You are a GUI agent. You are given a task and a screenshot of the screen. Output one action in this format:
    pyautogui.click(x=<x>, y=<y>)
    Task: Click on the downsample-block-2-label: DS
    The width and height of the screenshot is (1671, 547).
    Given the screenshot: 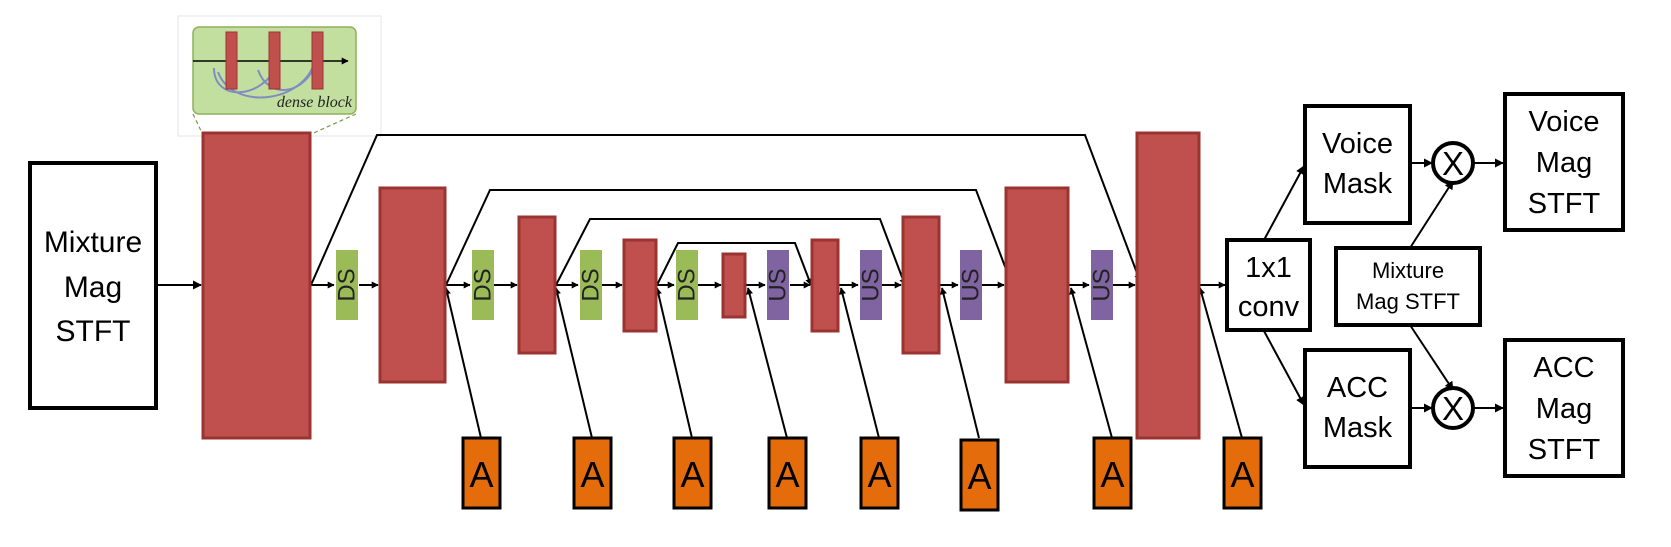 What is the action you would take?
    pyautogui.click(x=483, y=284)
    